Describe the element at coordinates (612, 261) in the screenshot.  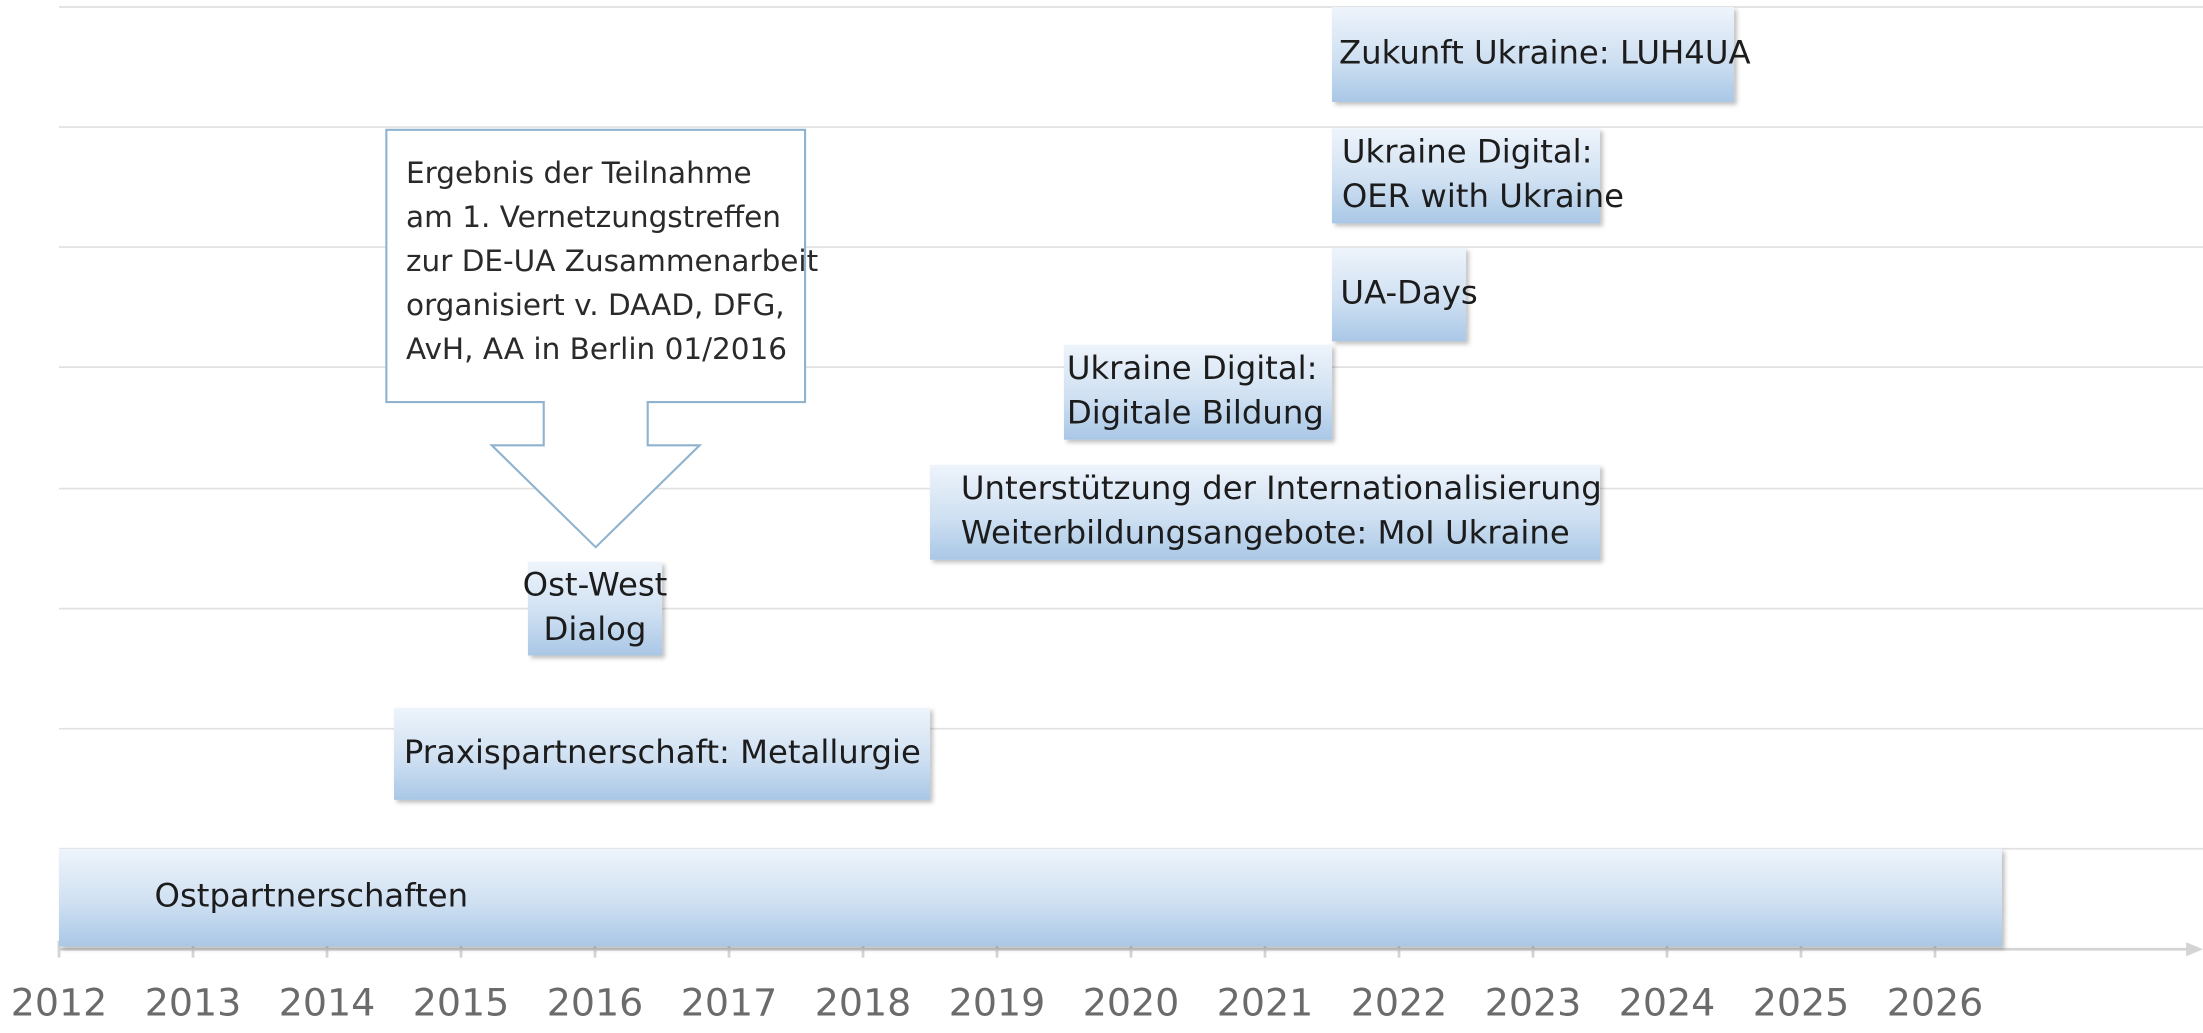
I see `callout-text: zur DE-UA Zusammenarbeit` at that location.